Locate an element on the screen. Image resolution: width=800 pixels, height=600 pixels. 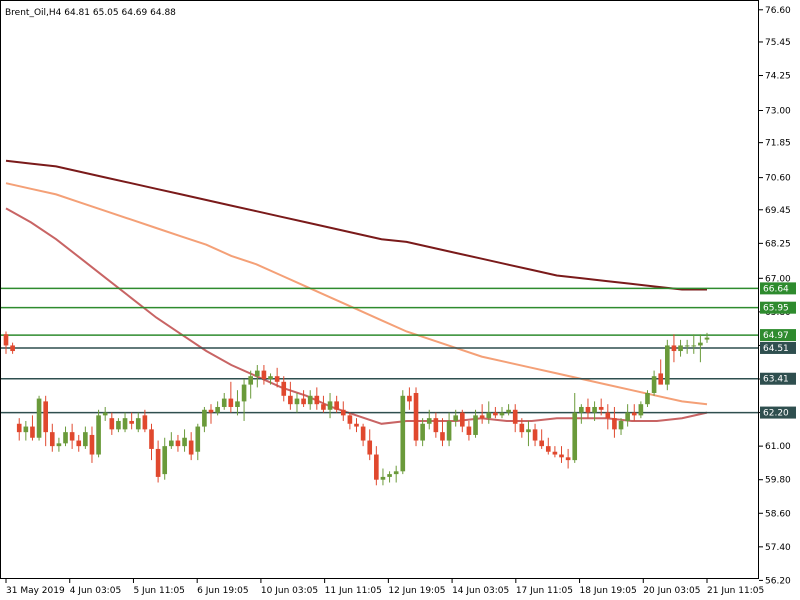
symbol-ohlc-header: Brent_Oil,H4 64.81 65.05 64.69 64.88 is located at coordinates (90, 13).